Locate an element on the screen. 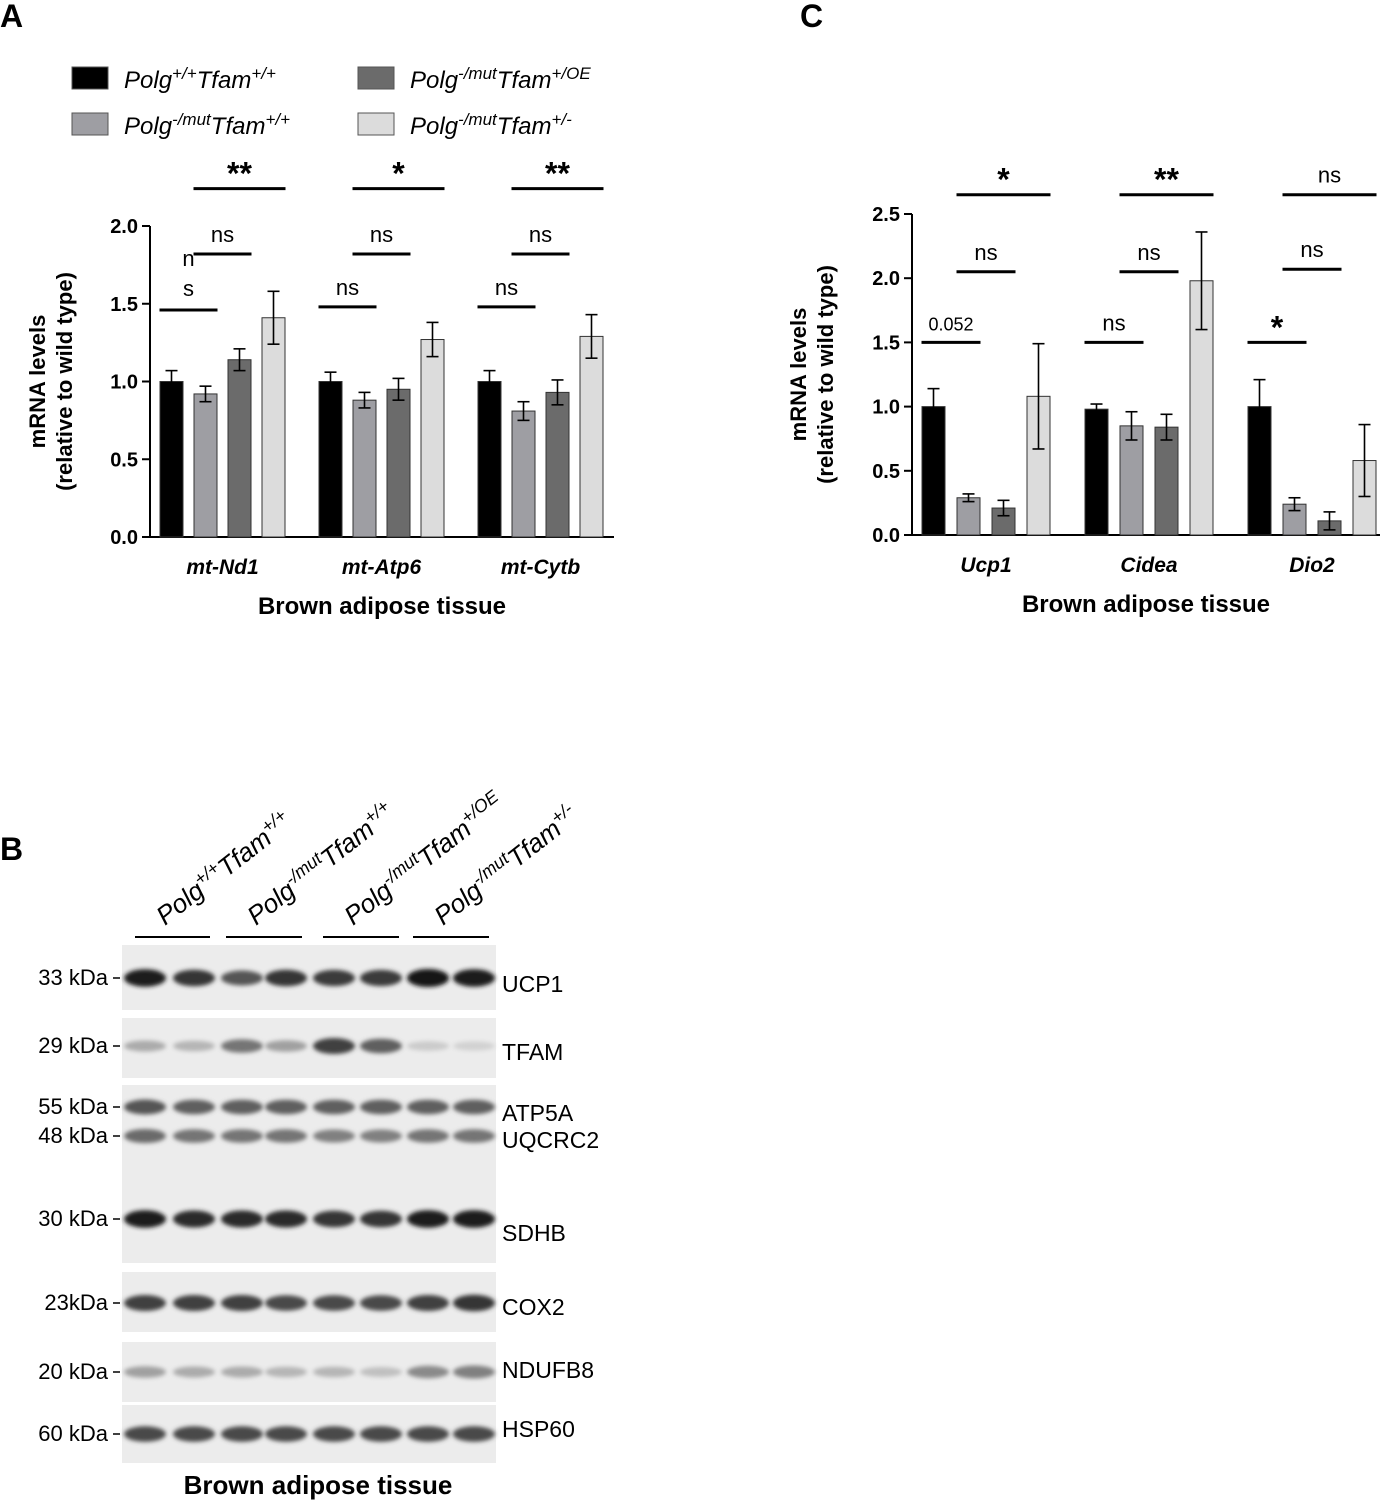 Image resolution: width=1391 pixels, height=1500 pixels. y-tick-label: 2.0 is located at coordinates (886, 279).